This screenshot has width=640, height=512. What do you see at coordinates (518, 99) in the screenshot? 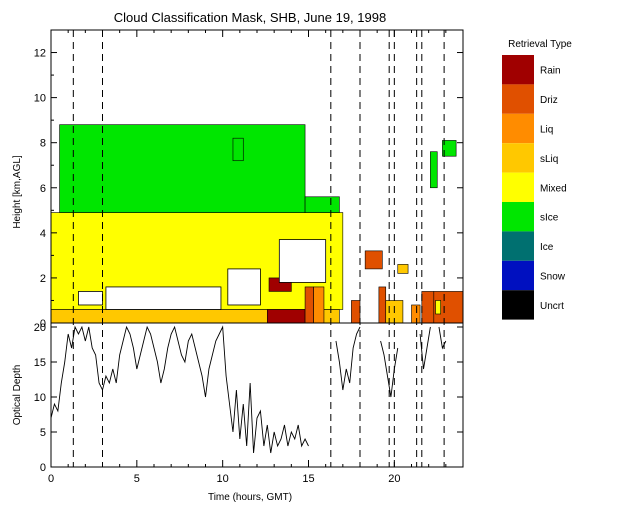
I see `legend-swatch-driz` at bounding box center [518, 99].